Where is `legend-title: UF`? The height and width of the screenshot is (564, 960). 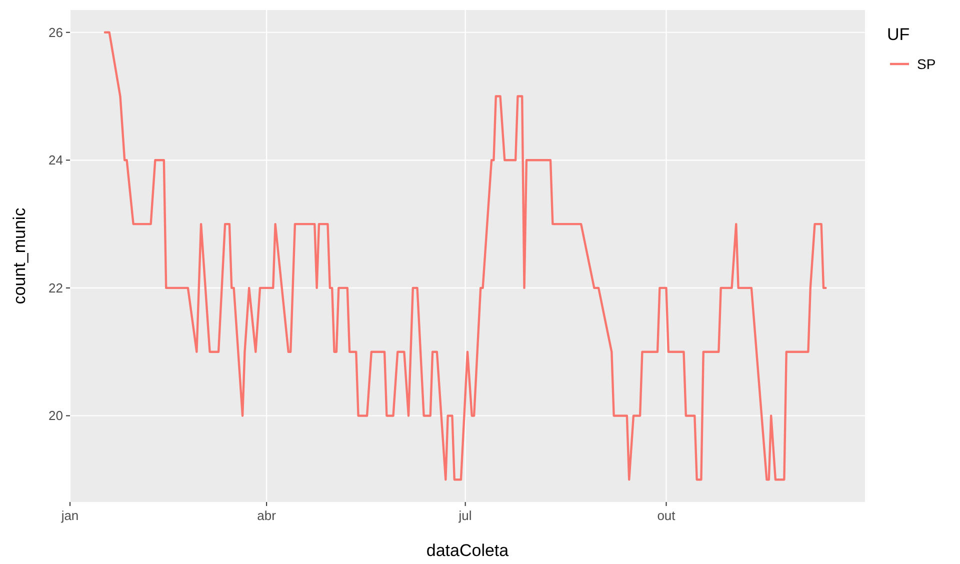 legend-title: UF is located at coordinates (898, 34).